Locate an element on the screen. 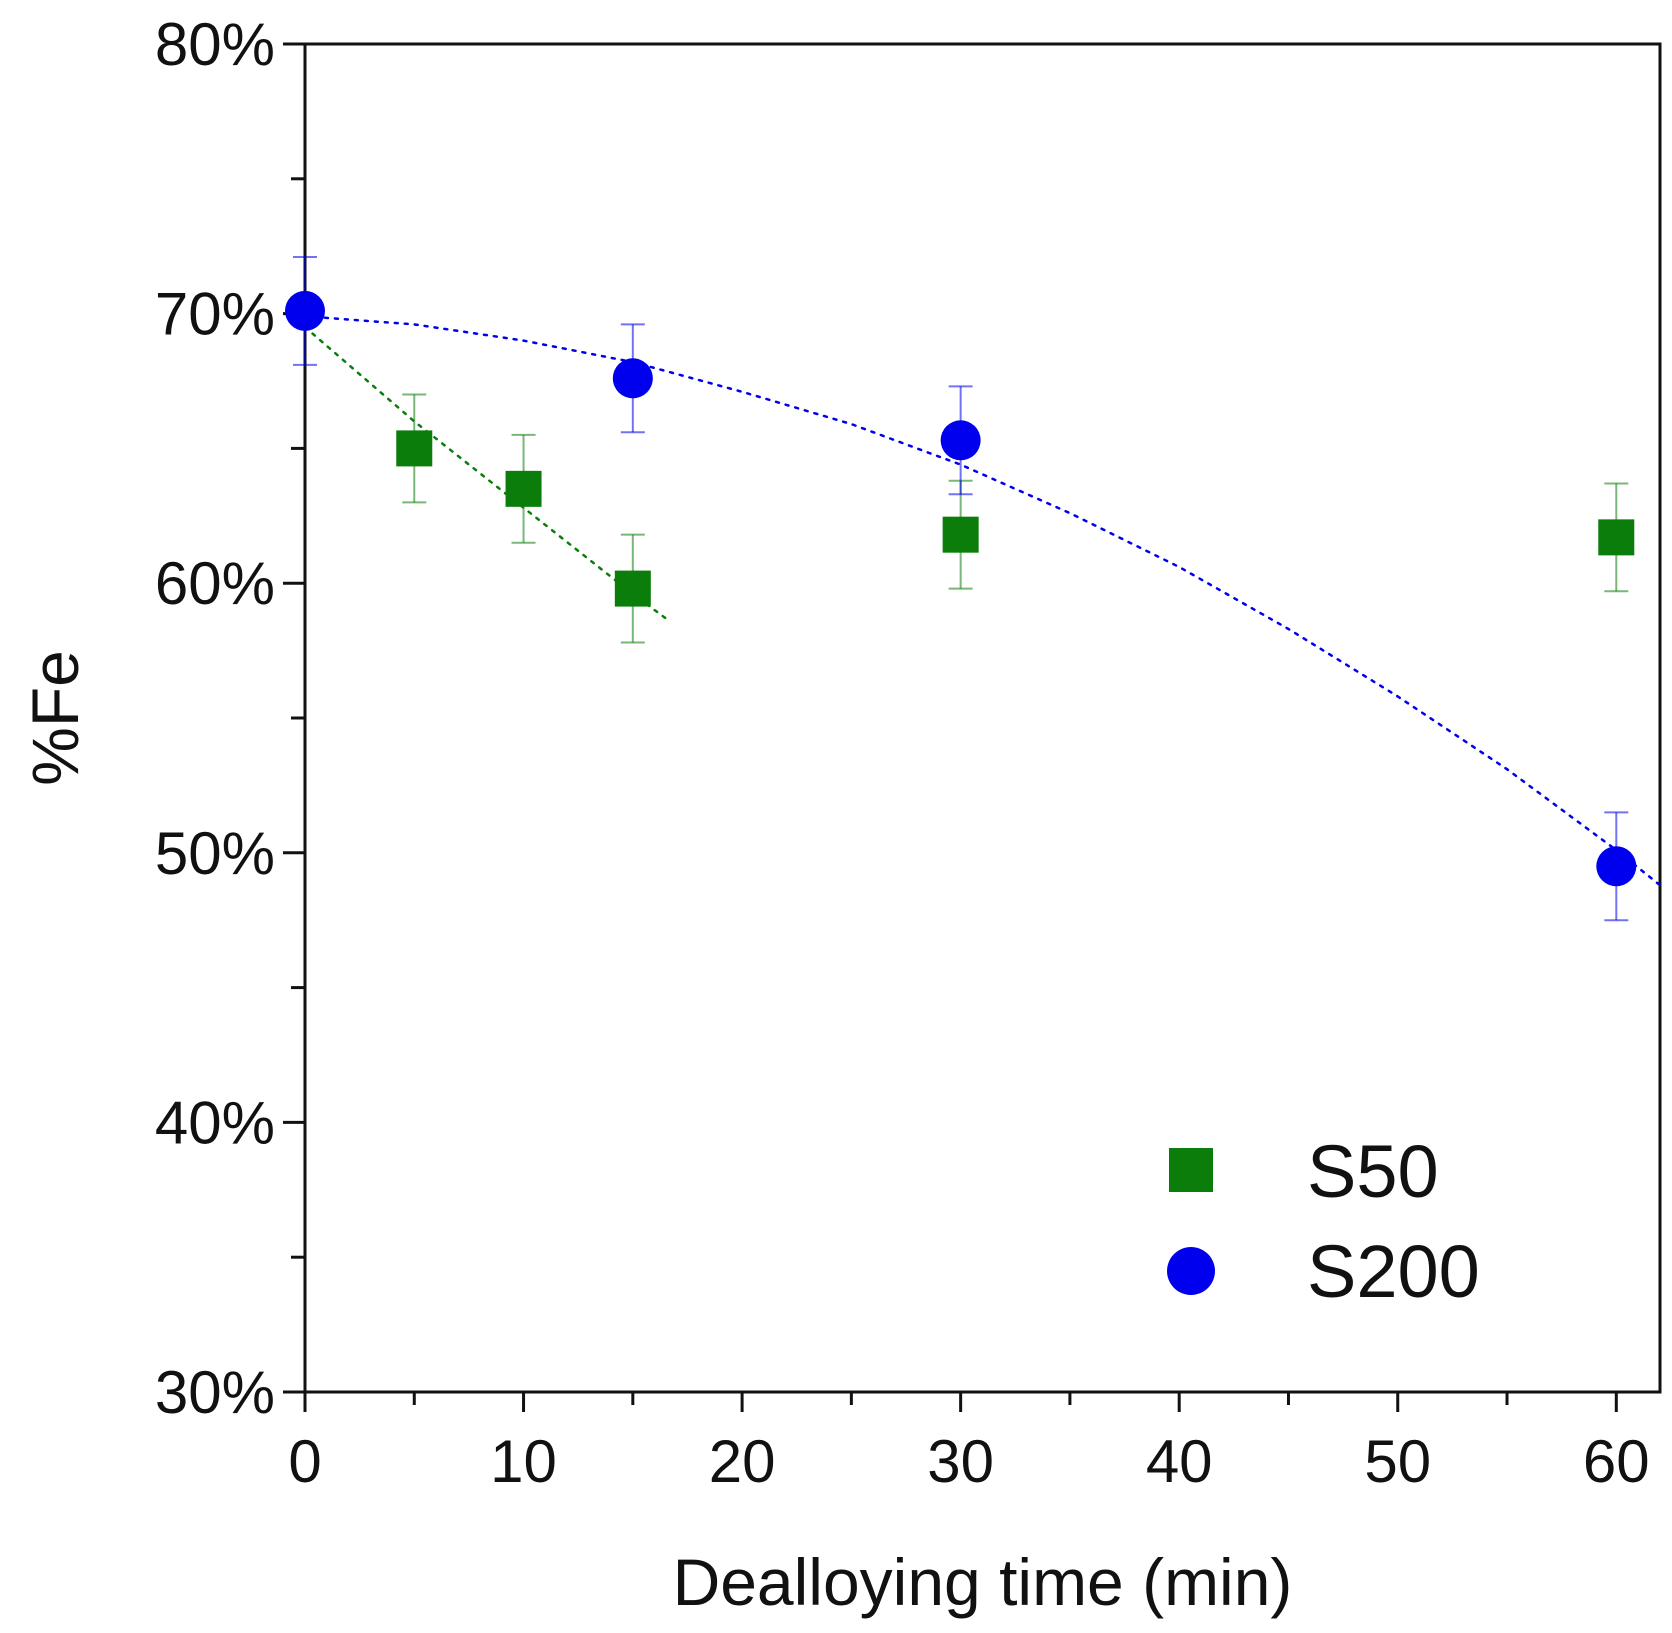 This screenshot has width=1672, height=1633. y-tick-label: 70% is located at coordinates (215, 314).